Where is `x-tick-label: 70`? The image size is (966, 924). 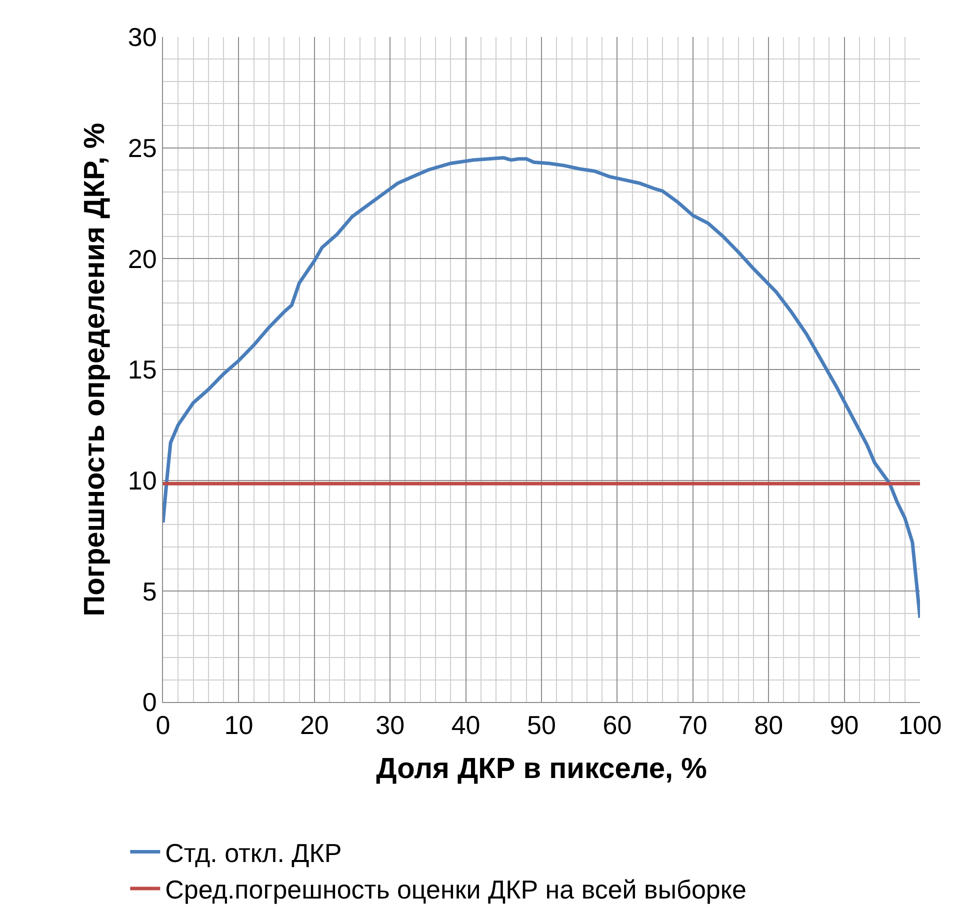 x-tick-label: 70 is located at coordinates (693, 725).